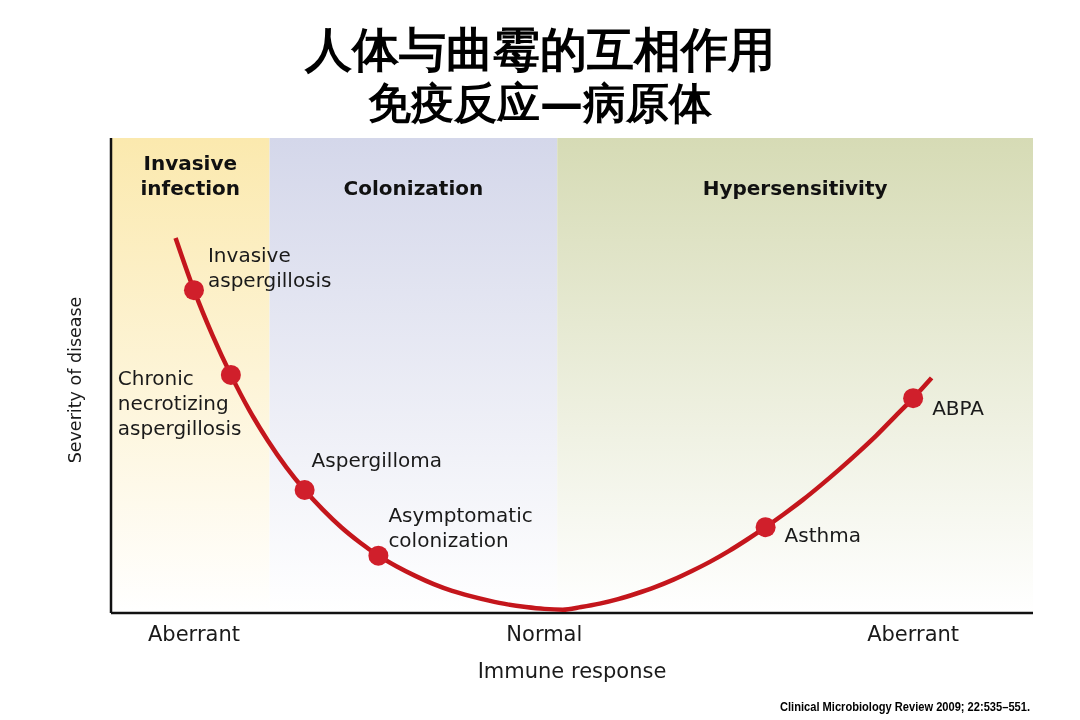 This screenshot has height=720, width=1080. Describe the element at coordinates (460, 527) in the screenshot. I see `annotation: Asymptomatic colonization` at that location.